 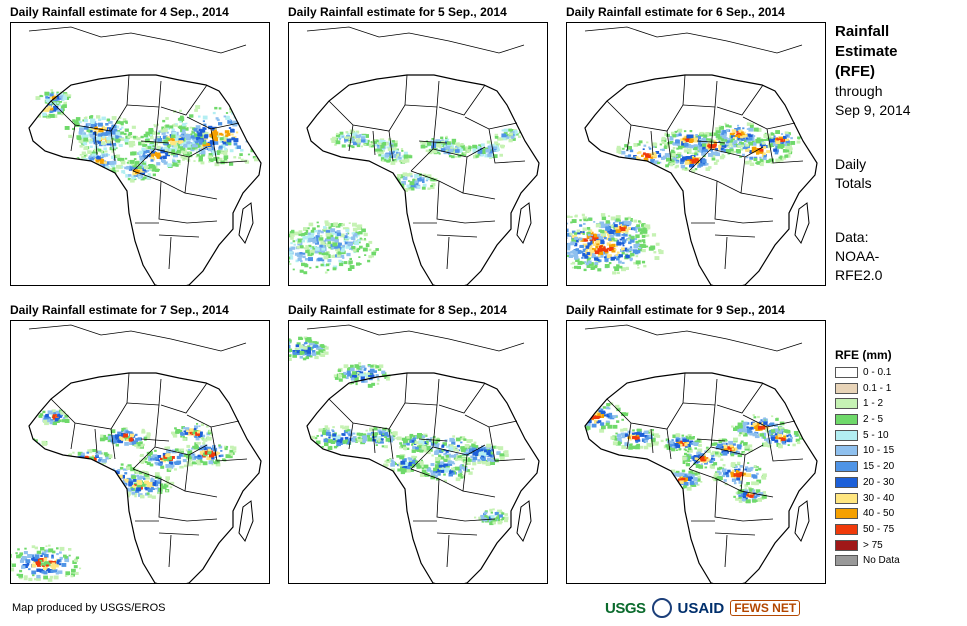 What do you see at coordinates (879, 498) in the screenshot?
I see `legend-label: 30 - 40` at bounding box center [879, 498].